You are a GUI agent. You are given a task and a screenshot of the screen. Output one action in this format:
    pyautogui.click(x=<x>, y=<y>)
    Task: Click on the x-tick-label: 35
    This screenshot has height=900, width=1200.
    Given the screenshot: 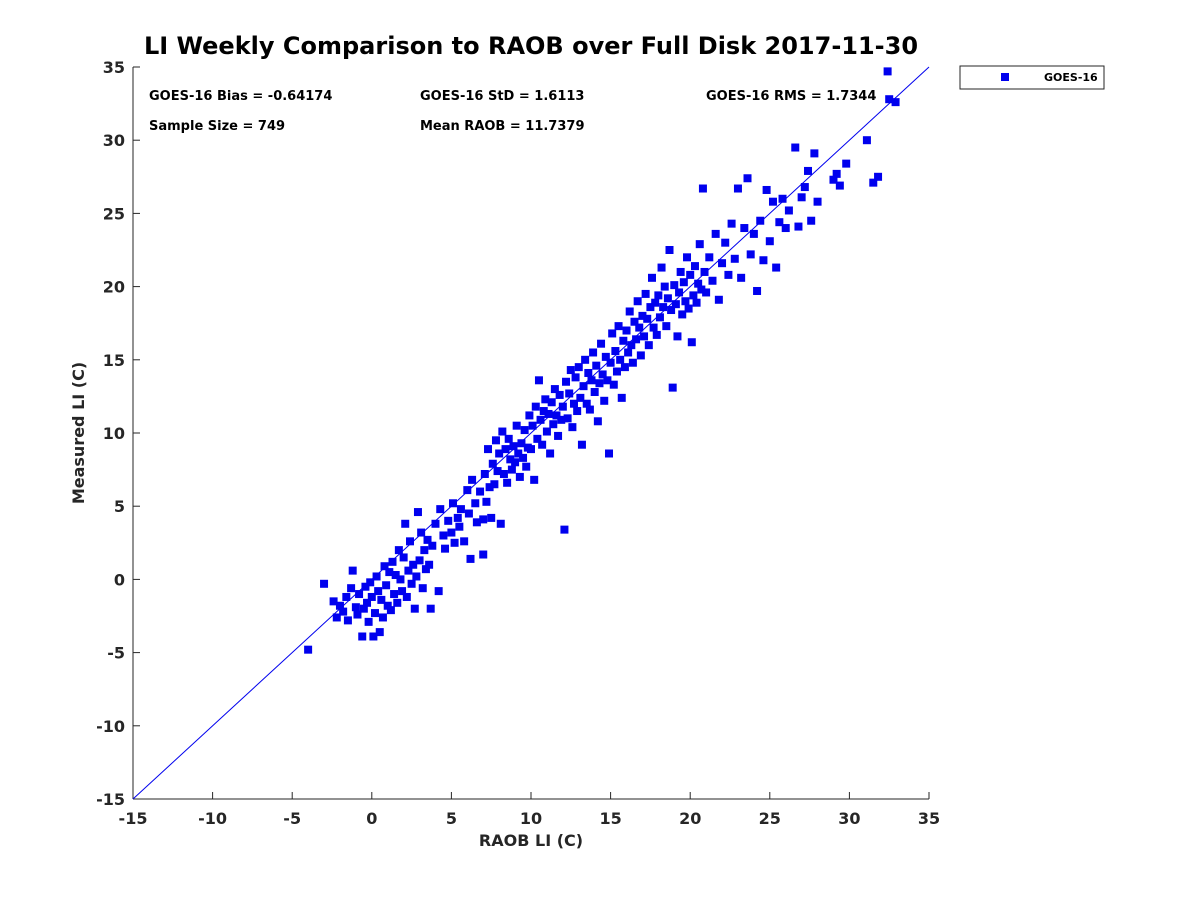 What is the action you would take?
    pyautogui.click(x=929, y=818)
    